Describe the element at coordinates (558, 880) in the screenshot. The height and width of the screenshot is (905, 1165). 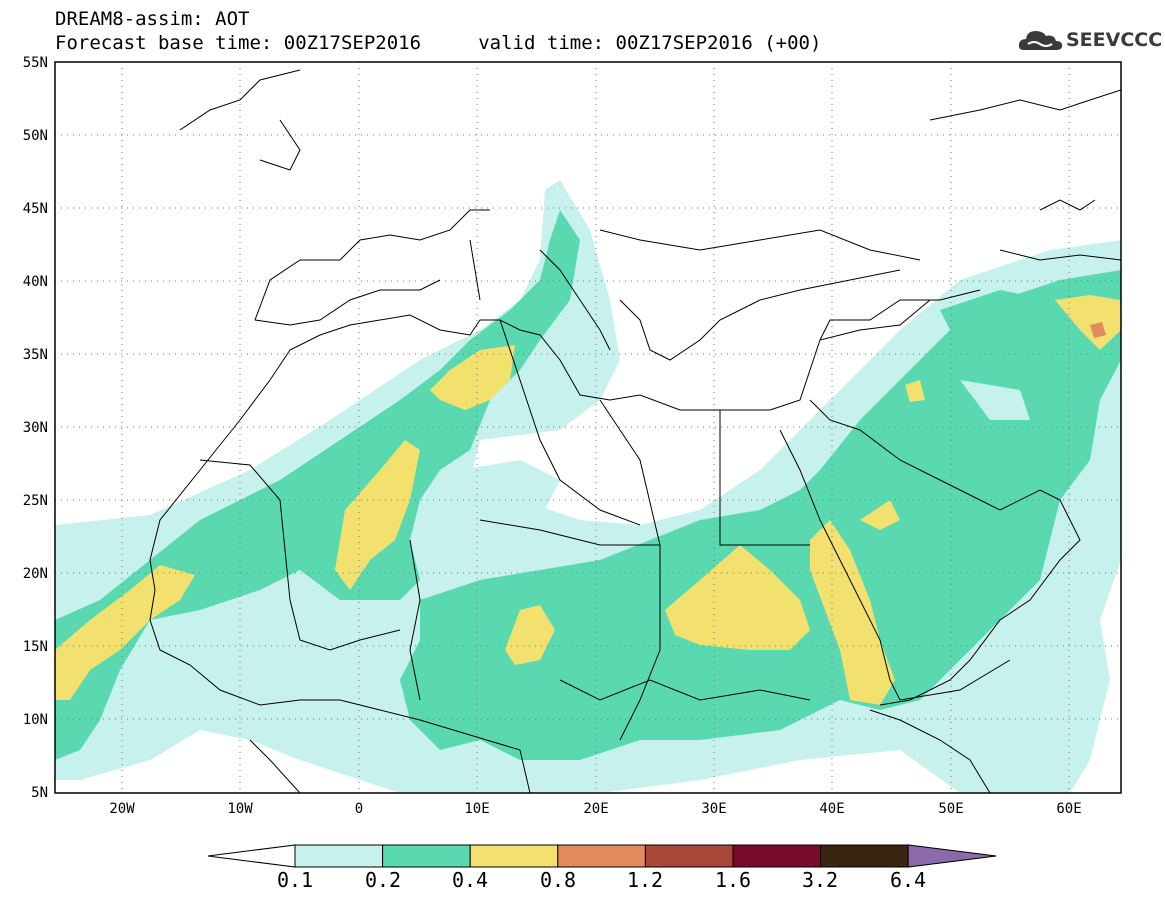
I see `colorbar-level: 0.8` at that location.